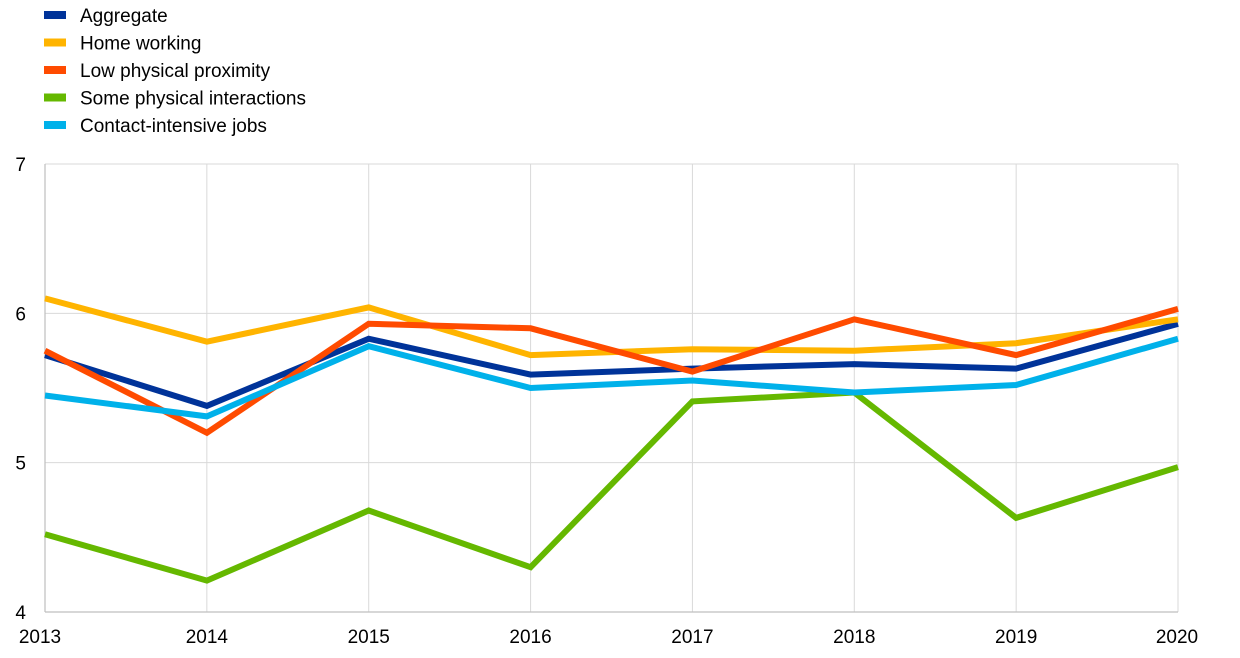 The image size is (1240, 658). Describe the element at coordinates (611, 377) in the screenshot. I see `series-line-contact-intensive-jobs` at that location.